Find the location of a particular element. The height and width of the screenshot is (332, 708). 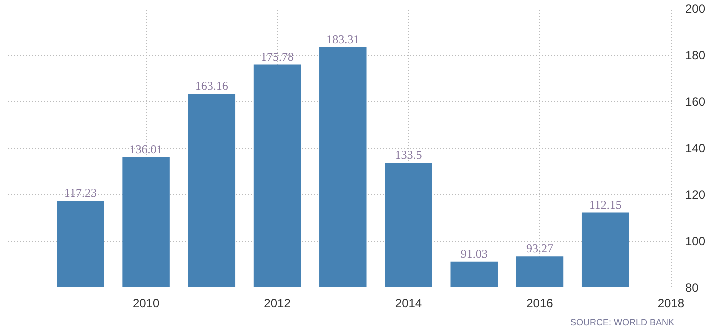

data-label: 112.15 is located at coordinates (605, 205).